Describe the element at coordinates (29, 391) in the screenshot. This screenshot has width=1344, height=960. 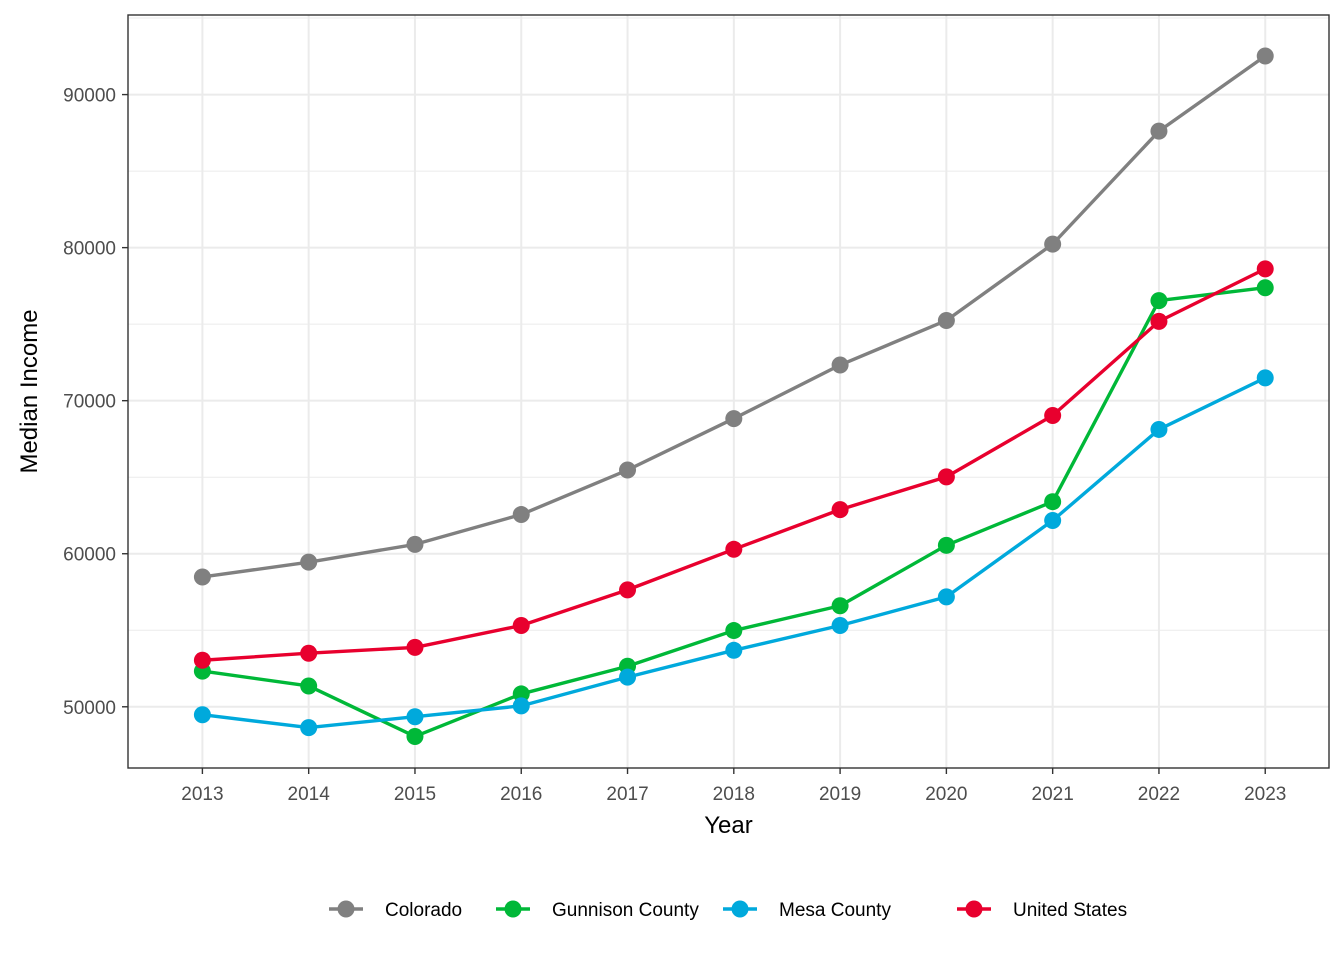
I see `y-axis-title: Median Income` at that location.